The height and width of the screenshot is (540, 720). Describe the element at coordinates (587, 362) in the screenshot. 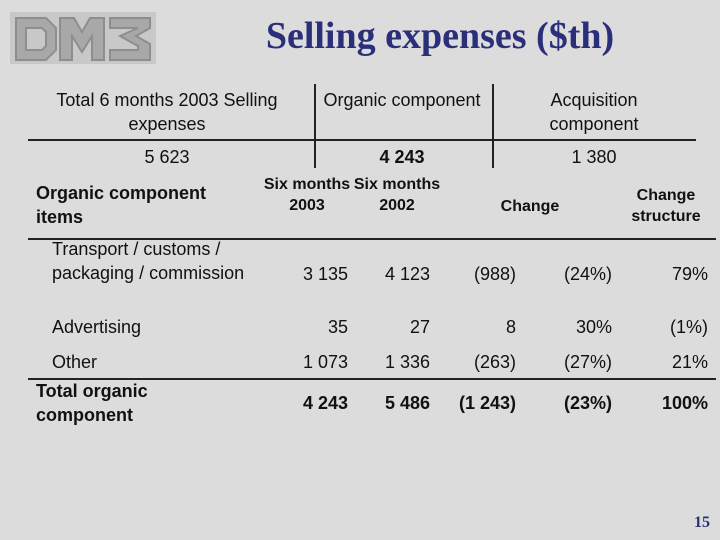

I see `table-cell: (27%)` at that location.